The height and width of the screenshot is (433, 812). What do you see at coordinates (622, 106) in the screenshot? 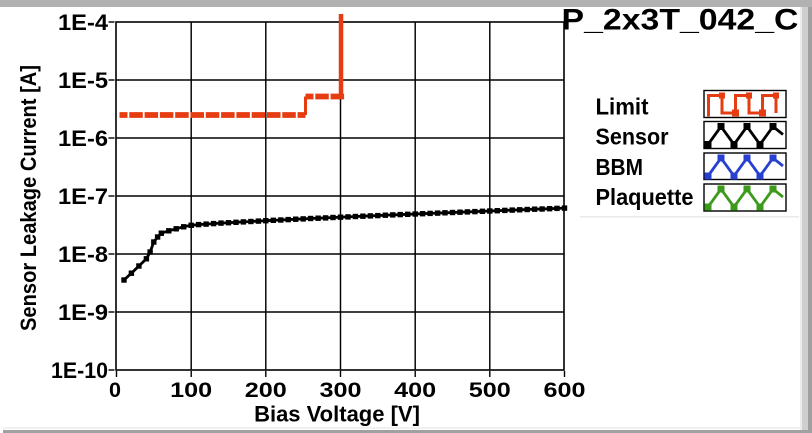
I see `svg-text: Limit` at bounding box center [622, 106].